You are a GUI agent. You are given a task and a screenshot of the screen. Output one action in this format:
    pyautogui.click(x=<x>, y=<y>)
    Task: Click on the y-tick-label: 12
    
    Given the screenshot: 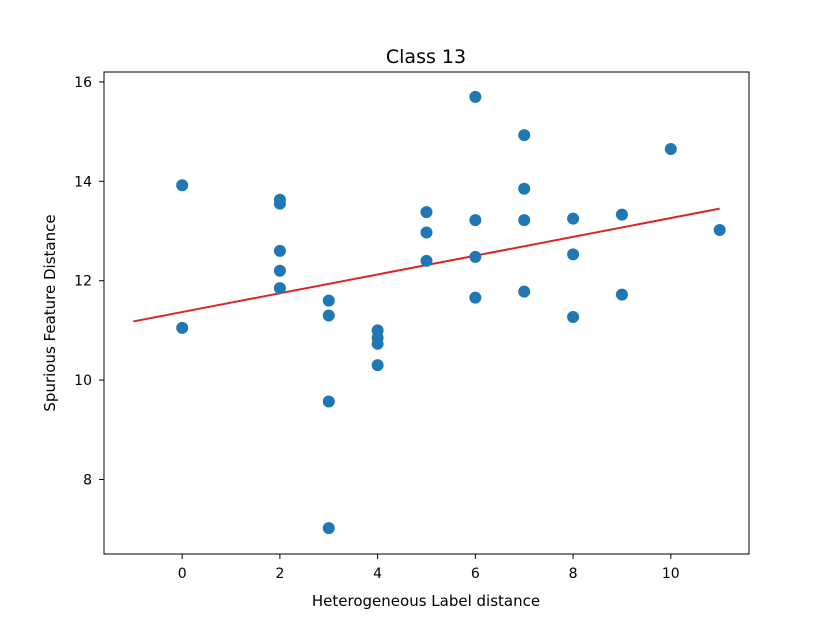 What is the action you would take?
    pyautogui.click(x=83, y=282)
    